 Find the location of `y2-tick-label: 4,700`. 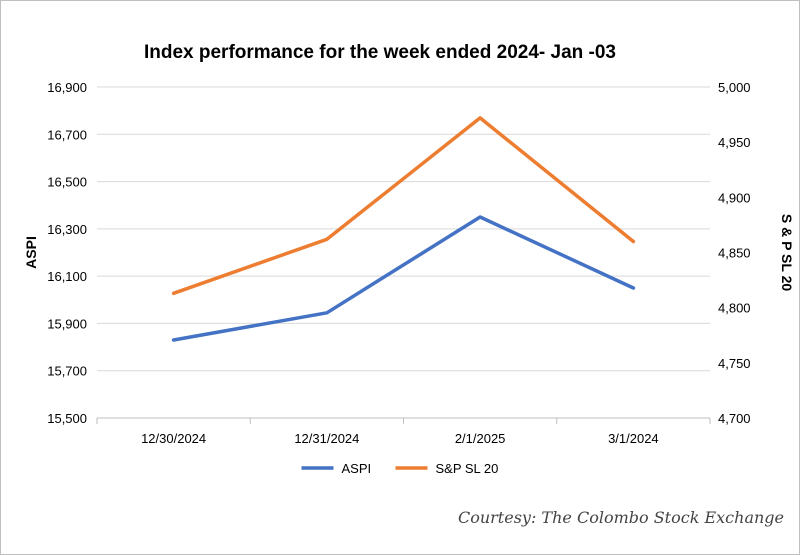

y2-tick-label: 4,700 is located at coordinates (734, 418).